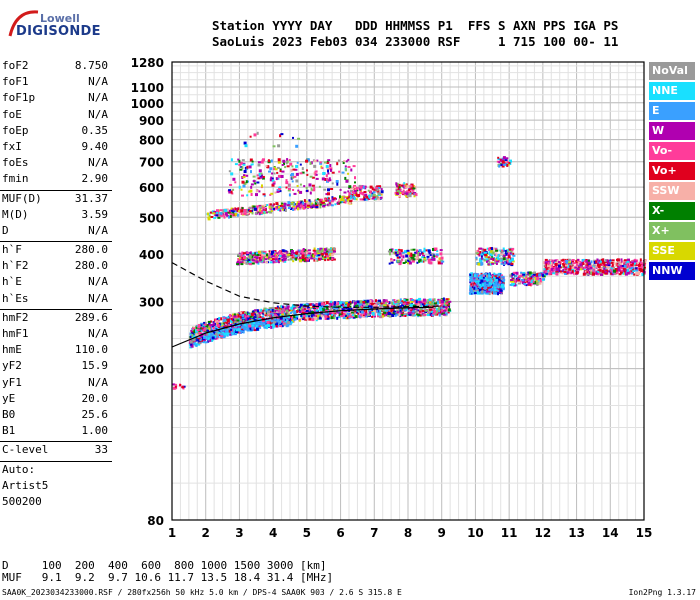 This screenshot has width=700, height=600. What do you see at coordinates (60, 18) in the screenshot?
I see `logo-lowell-text: Lowell` at bounding box center [60, 18].